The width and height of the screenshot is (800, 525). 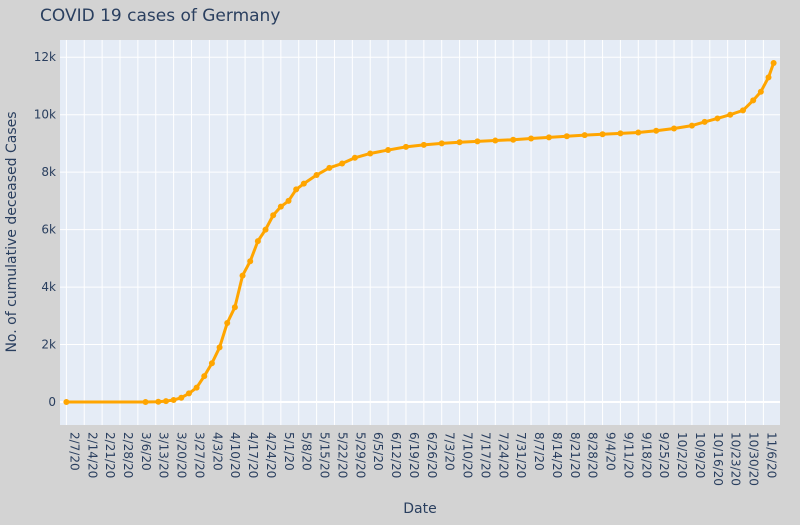 What do you see at coordinates (253, 455) in the screenshot?
I see `x-tick-label: 4/17/20` at bounding box center [253, 455].